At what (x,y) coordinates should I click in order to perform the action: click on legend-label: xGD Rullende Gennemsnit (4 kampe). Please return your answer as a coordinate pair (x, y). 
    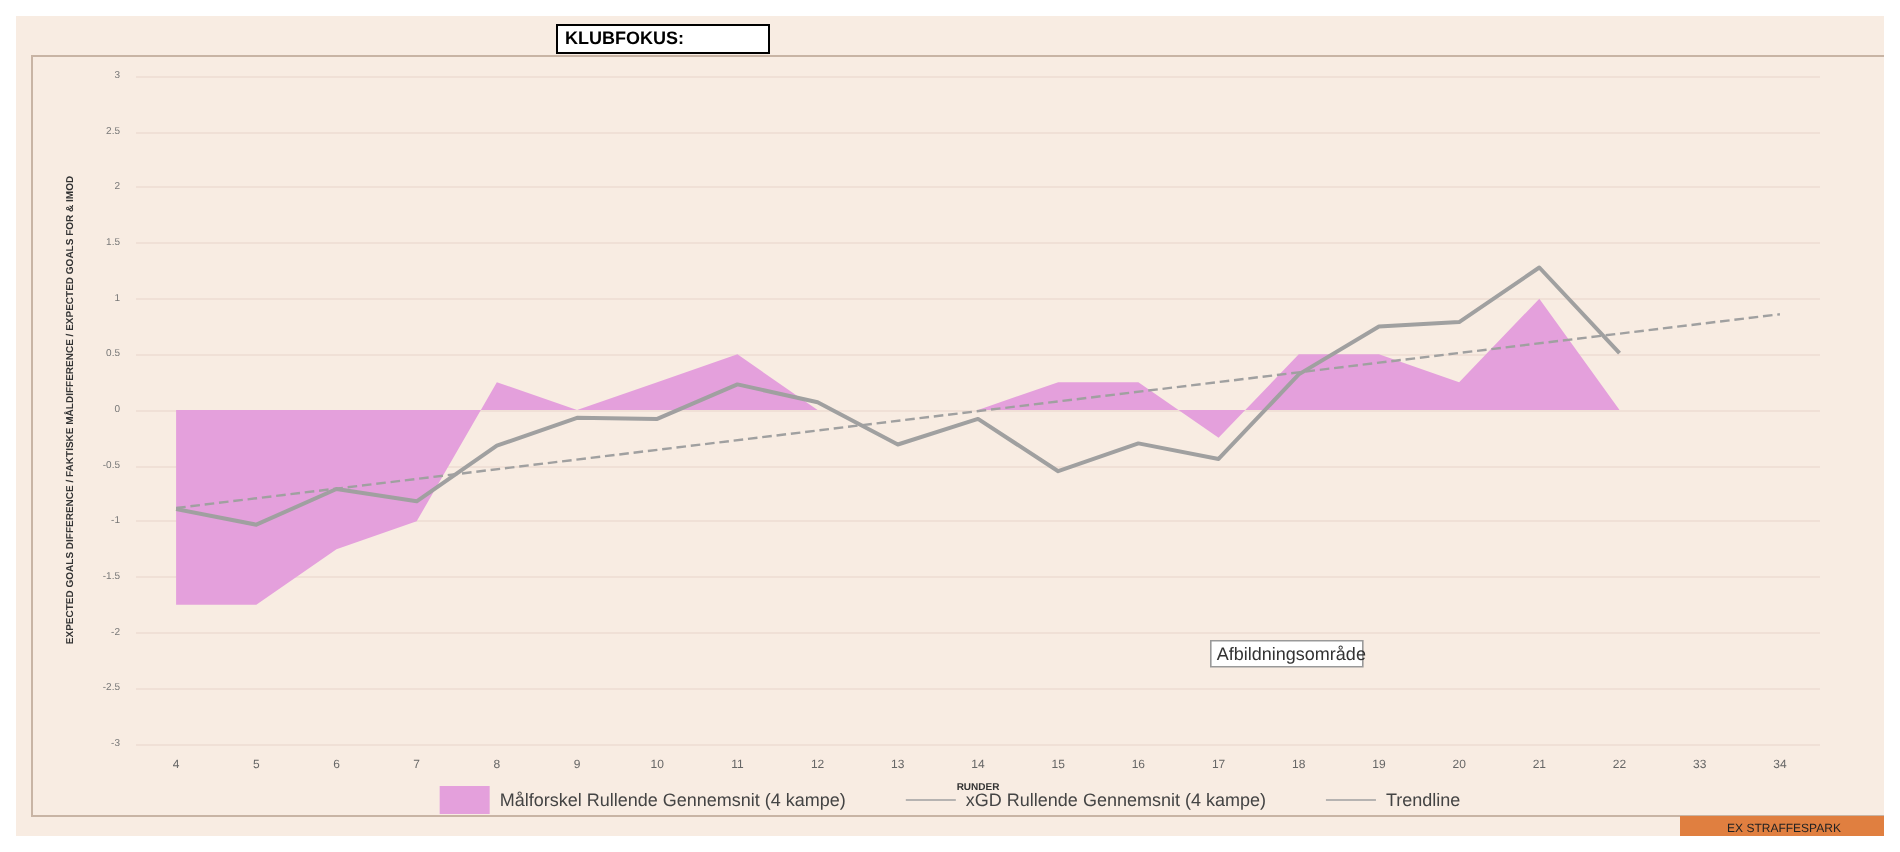
    Looking at the image, I should click on (1115, 800).